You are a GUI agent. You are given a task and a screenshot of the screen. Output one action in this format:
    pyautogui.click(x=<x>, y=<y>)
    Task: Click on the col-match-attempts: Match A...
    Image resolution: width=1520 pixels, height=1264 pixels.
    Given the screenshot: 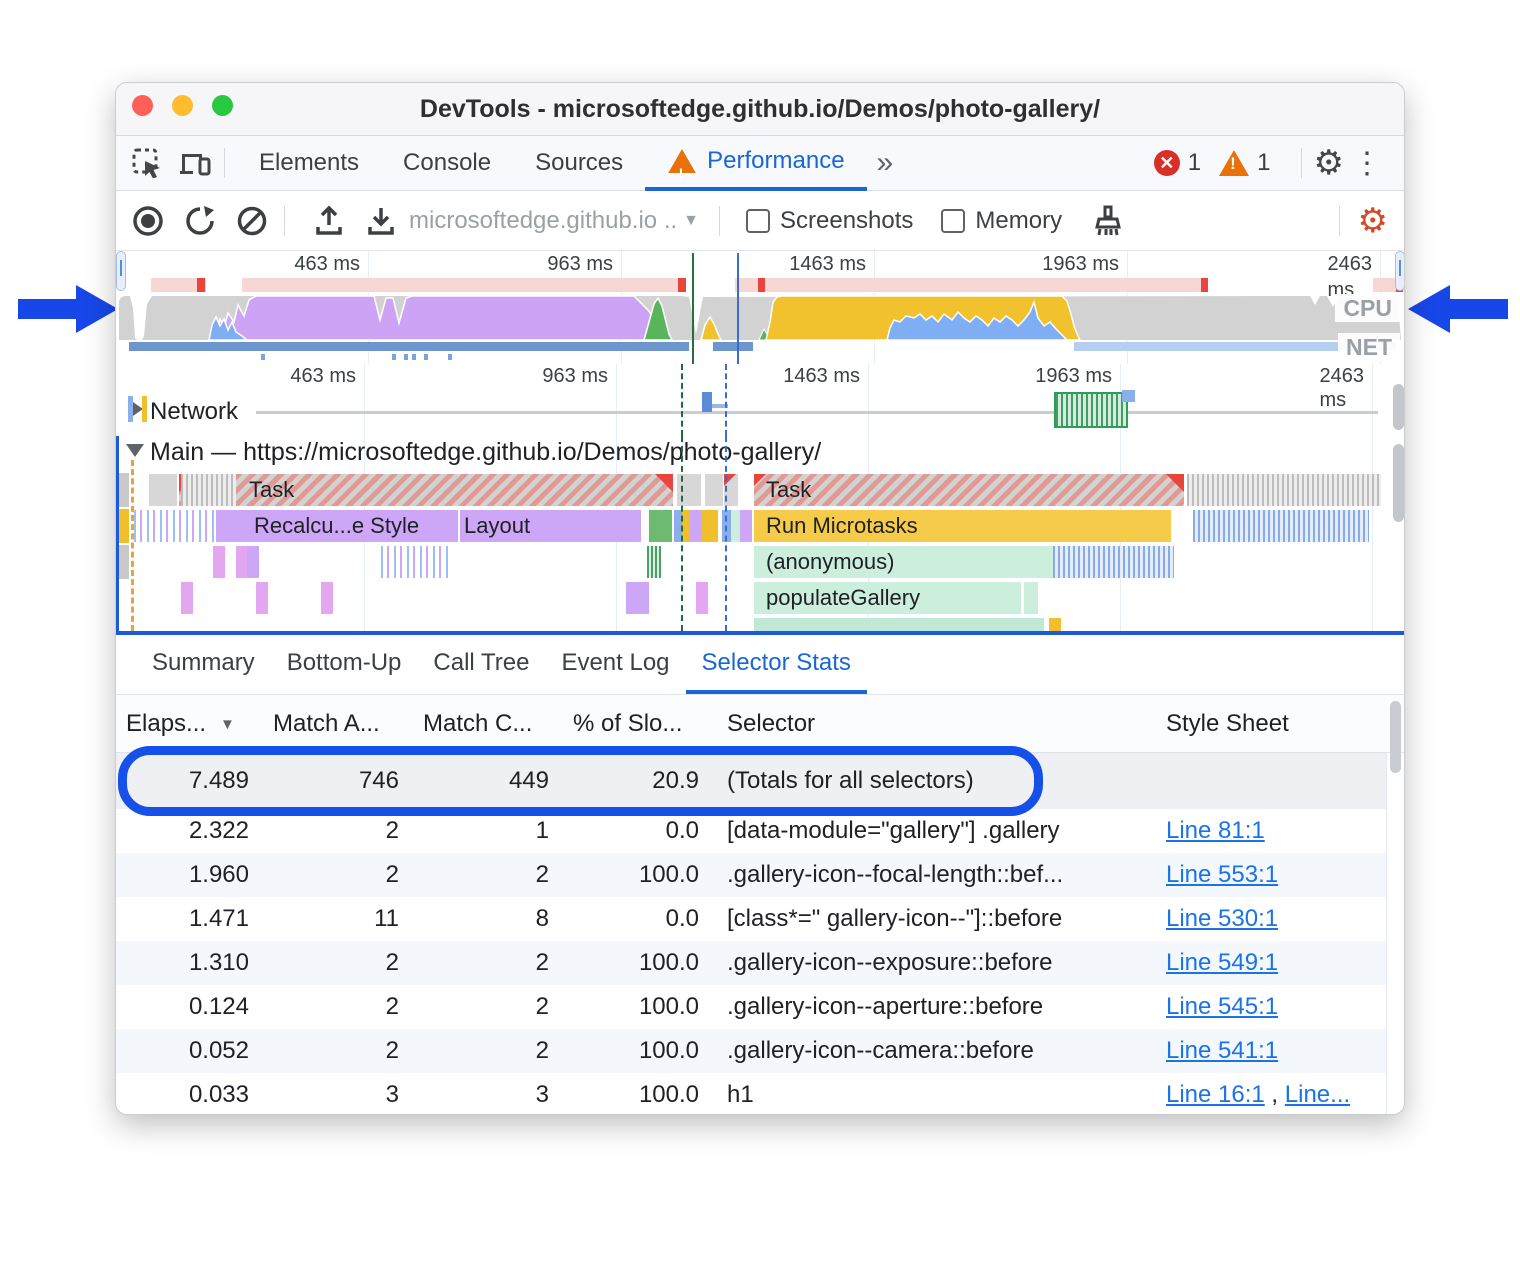 What is the action you would take?
    pyautogui.click(x=326, y=723)
    